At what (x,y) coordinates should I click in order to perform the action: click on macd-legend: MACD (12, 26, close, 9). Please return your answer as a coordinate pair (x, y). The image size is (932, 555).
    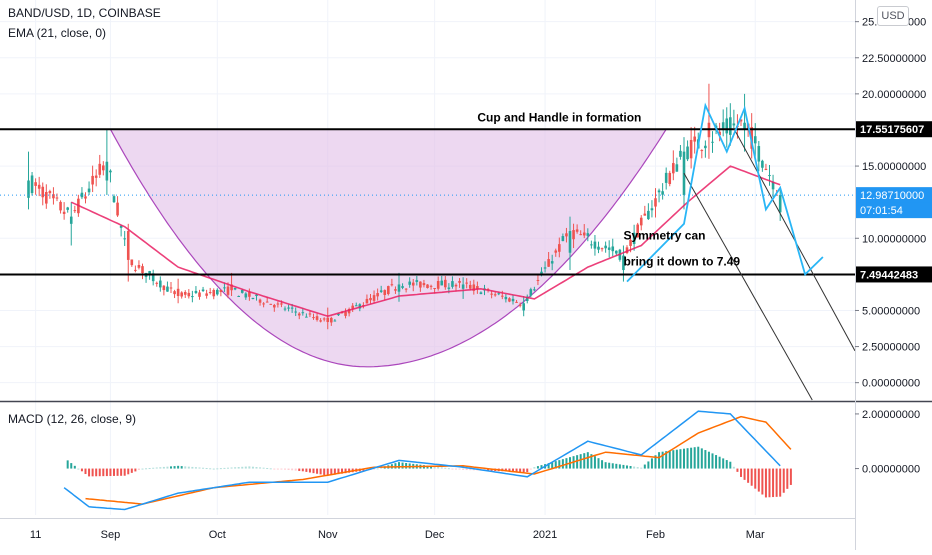
    Looking at the image, I should click on (72, 419).